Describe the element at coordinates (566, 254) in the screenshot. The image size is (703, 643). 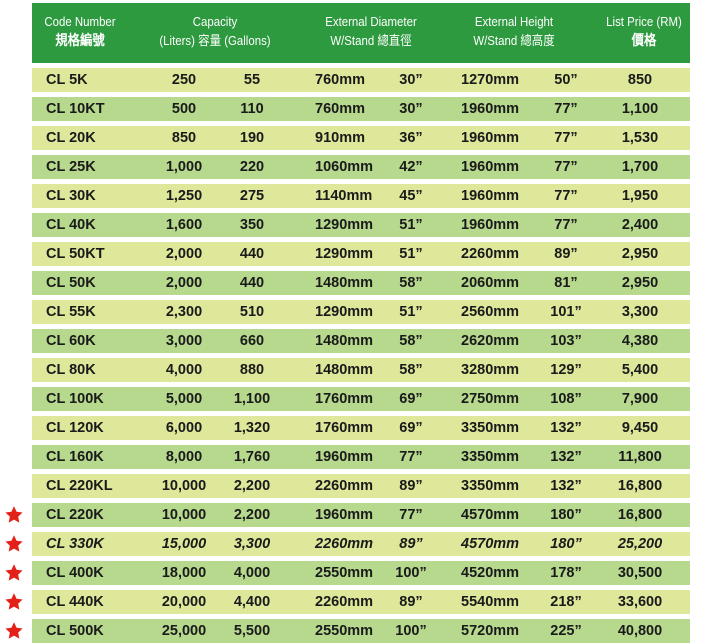
I see `cell-height-inch: 89”` at that location.